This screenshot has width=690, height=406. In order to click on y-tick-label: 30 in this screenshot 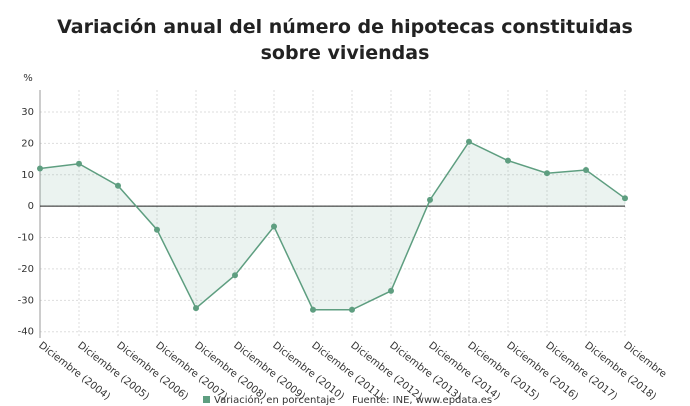, I will do `click(27, 112)`.